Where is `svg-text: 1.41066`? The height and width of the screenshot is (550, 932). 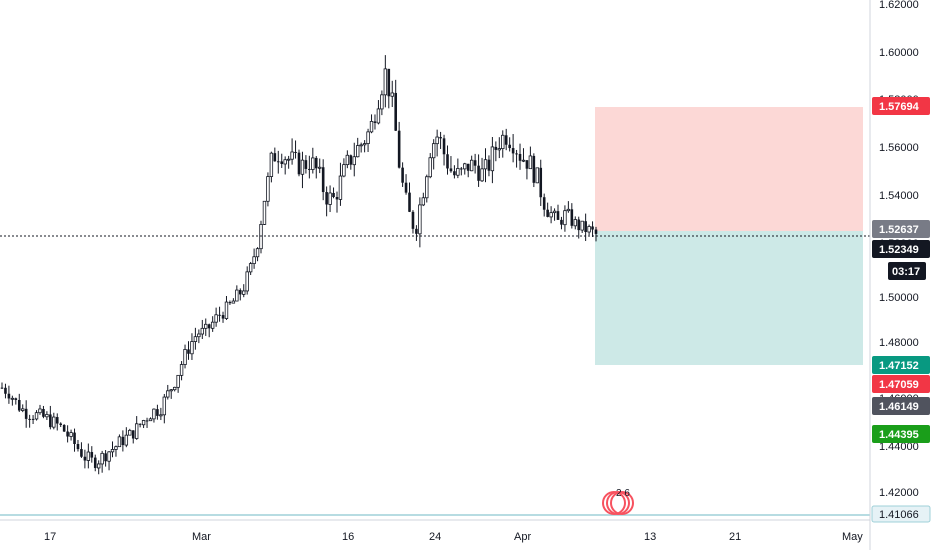
svg-text: 1.41066 is located at coordinates (899, 515).